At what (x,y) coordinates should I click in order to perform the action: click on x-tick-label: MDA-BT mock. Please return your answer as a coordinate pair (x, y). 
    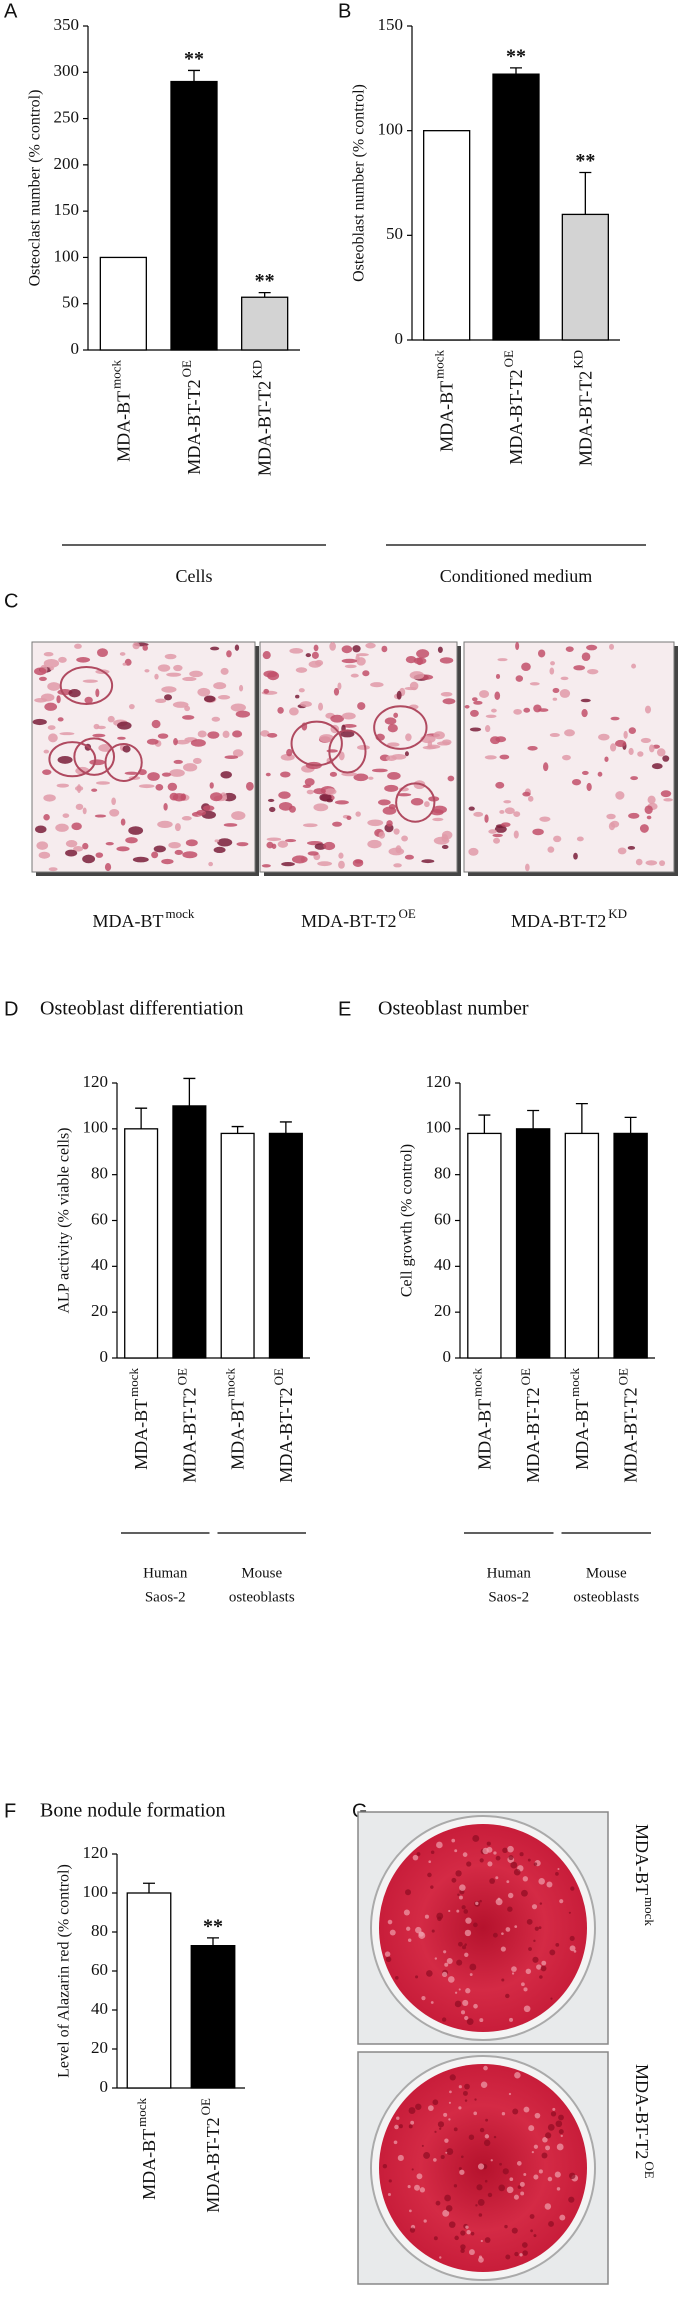
    Looking at the image, I should click on (444, 401).